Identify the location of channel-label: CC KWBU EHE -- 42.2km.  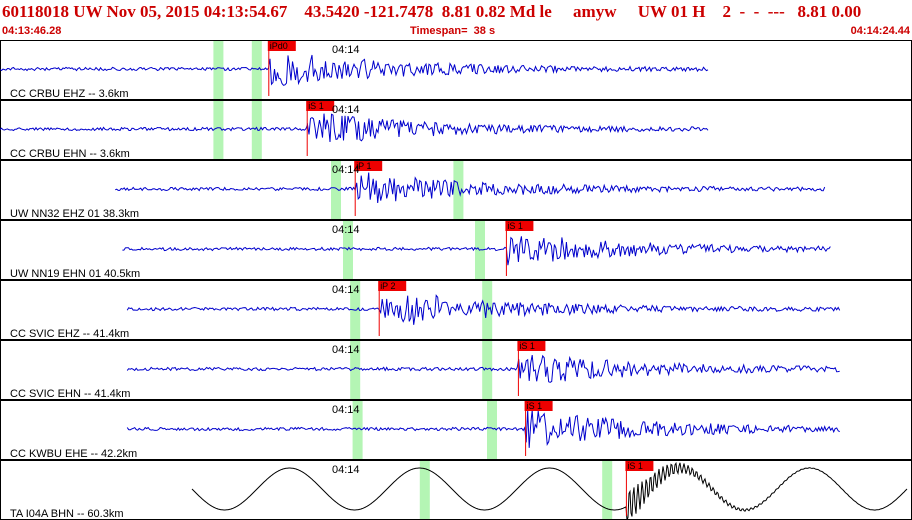
(73, 454).